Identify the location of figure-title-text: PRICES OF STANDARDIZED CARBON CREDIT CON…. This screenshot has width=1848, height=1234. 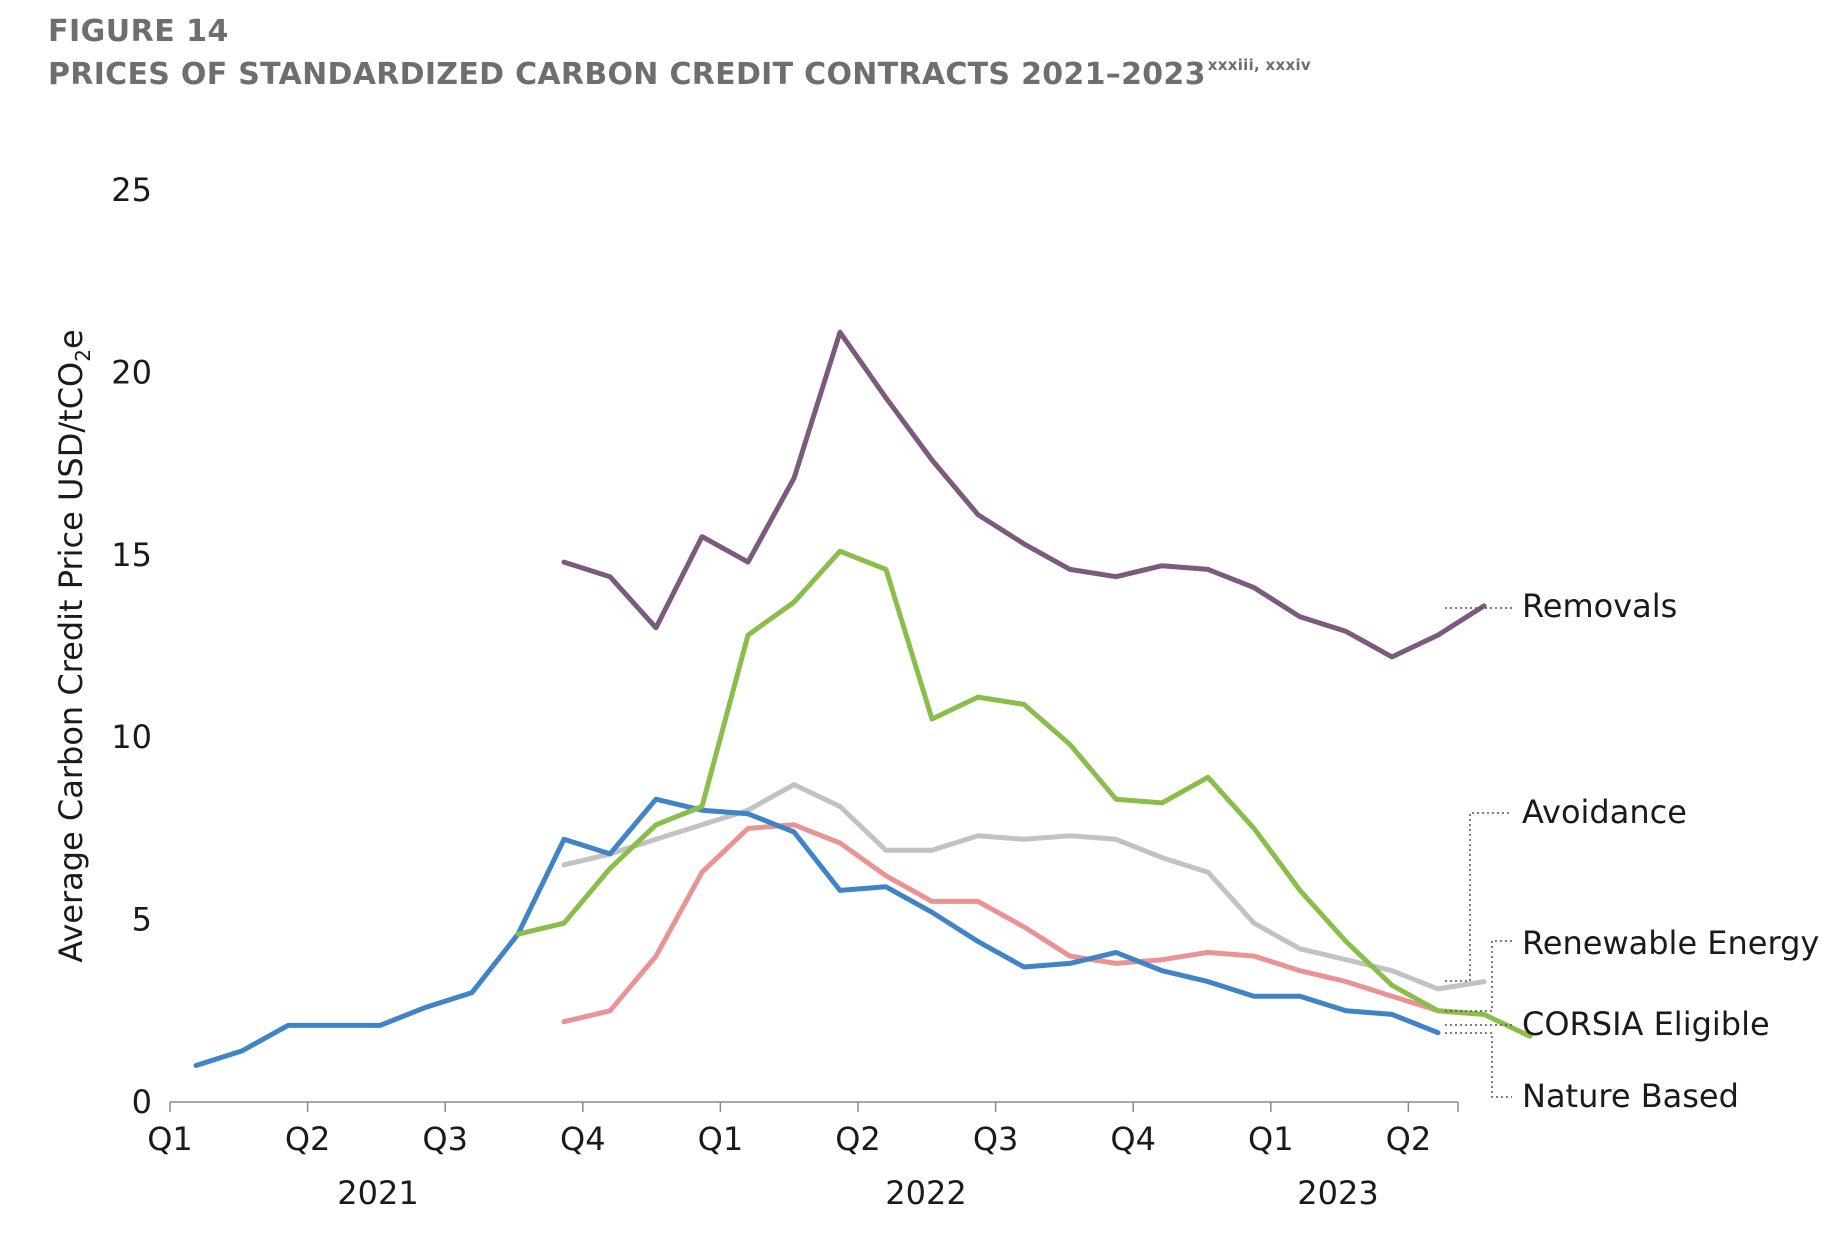
(627, 74).